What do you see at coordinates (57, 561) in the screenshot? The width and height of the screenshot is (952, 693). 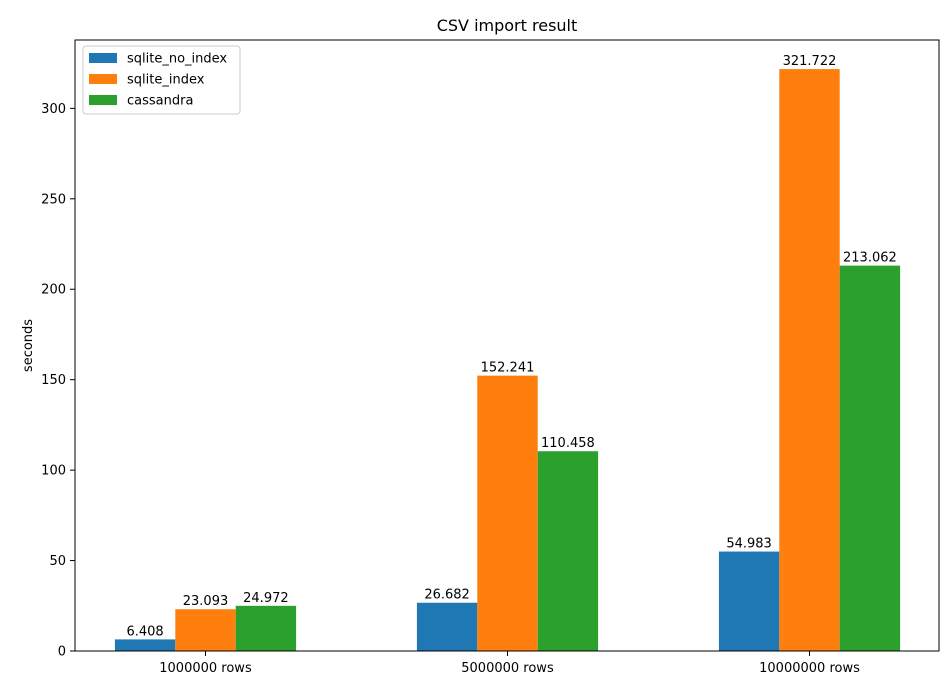 I see `y-tick-label: 50` at bounding box center [57, 561].